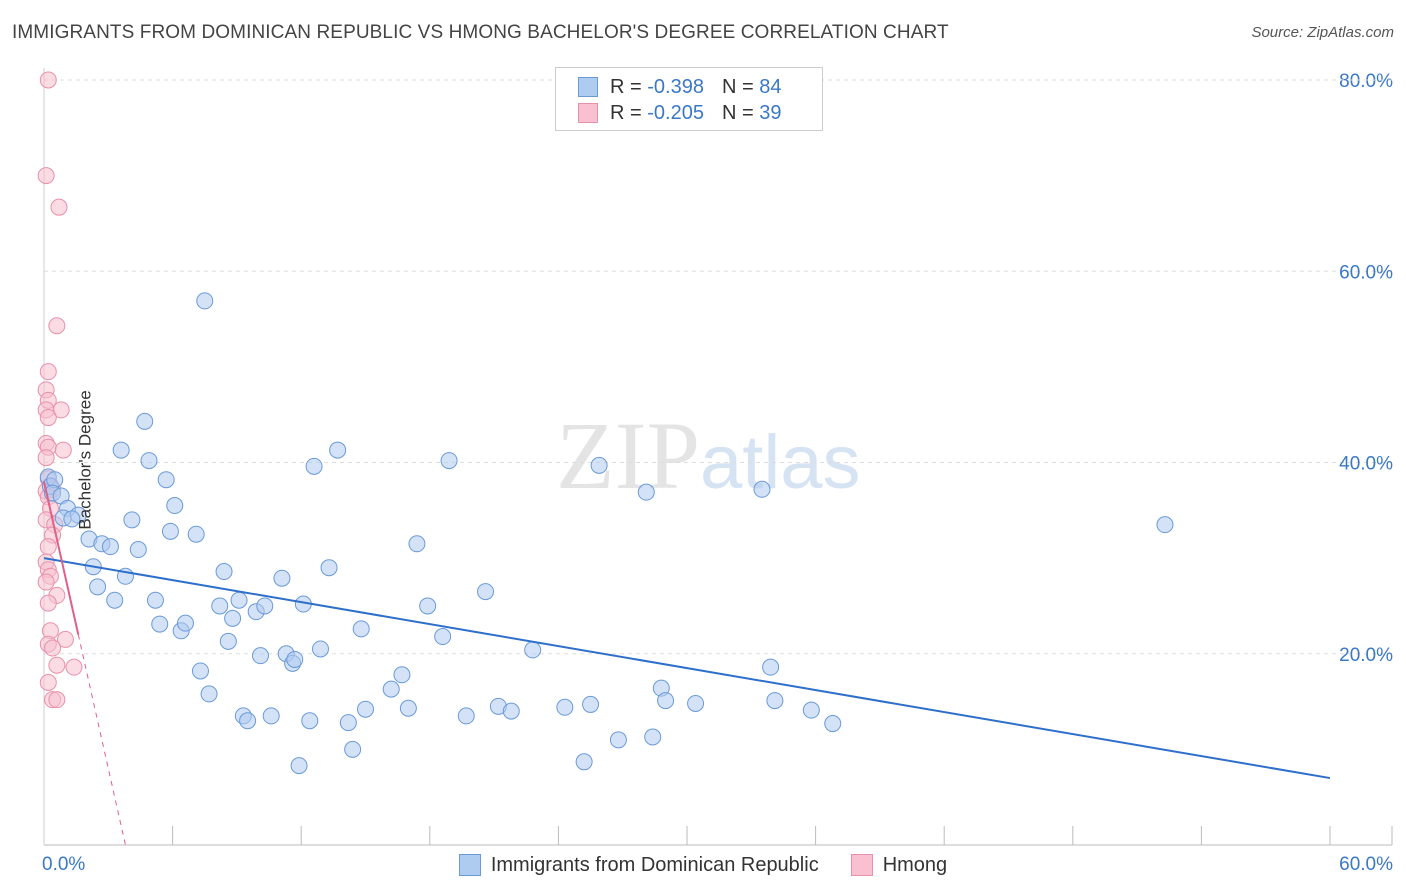  What do you see at coordinates (626, 112) in the screenshot?
I see `legend-r-label: R =` at bounding box center [626, 112].